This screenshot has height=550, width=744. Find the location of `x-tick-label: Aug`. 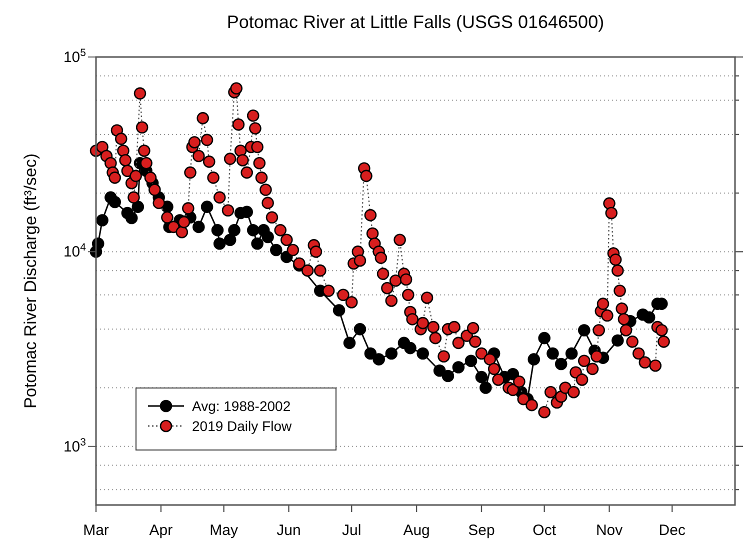

x-tick-label: Aug is located at coordinates (416, 530).